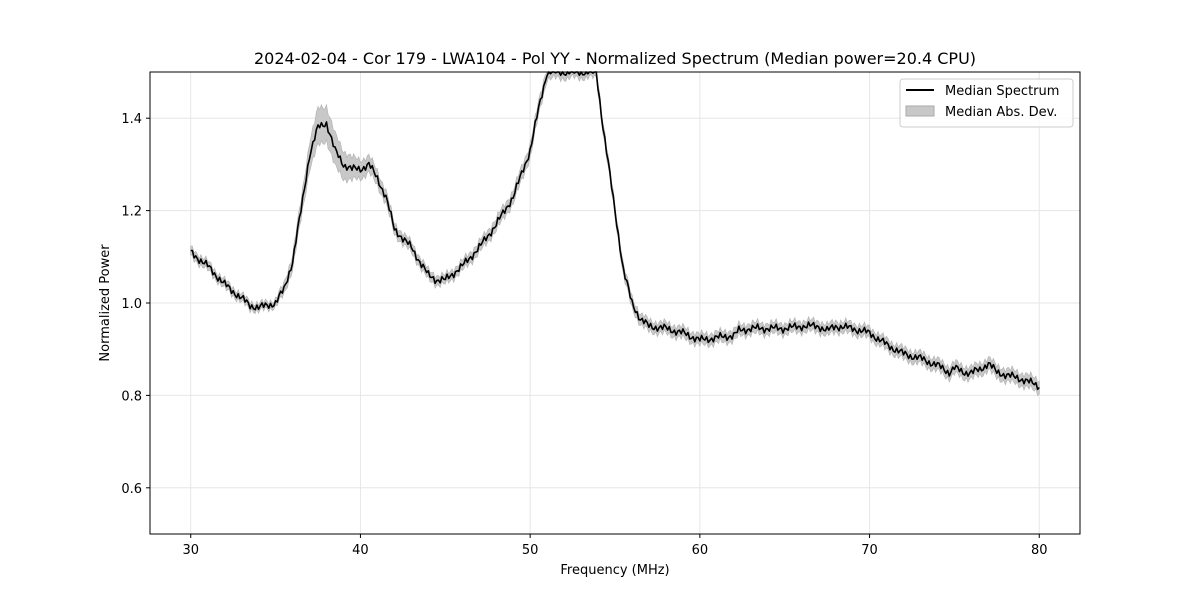  What do you see at coordinates (700, 550) in the screenshot?
I see `x-tick-label: 60` at bounding box center [700, 550].